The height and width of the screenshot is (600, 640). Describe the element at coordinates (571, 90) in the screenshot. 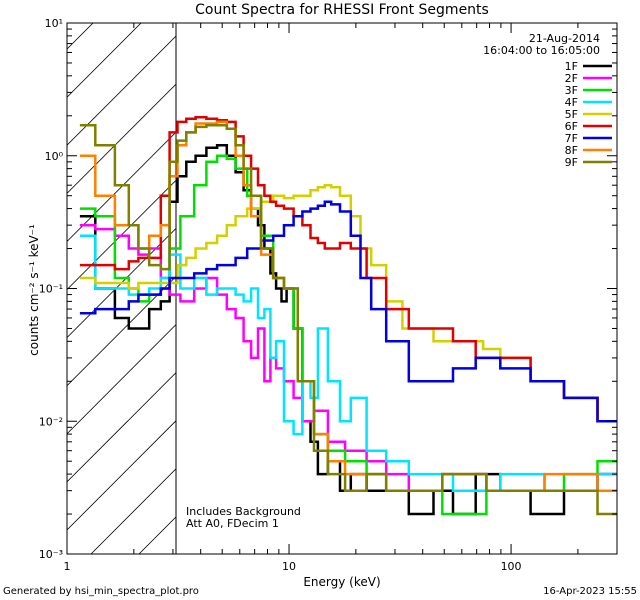

I see `legend-label-3F: 3F` at that location.